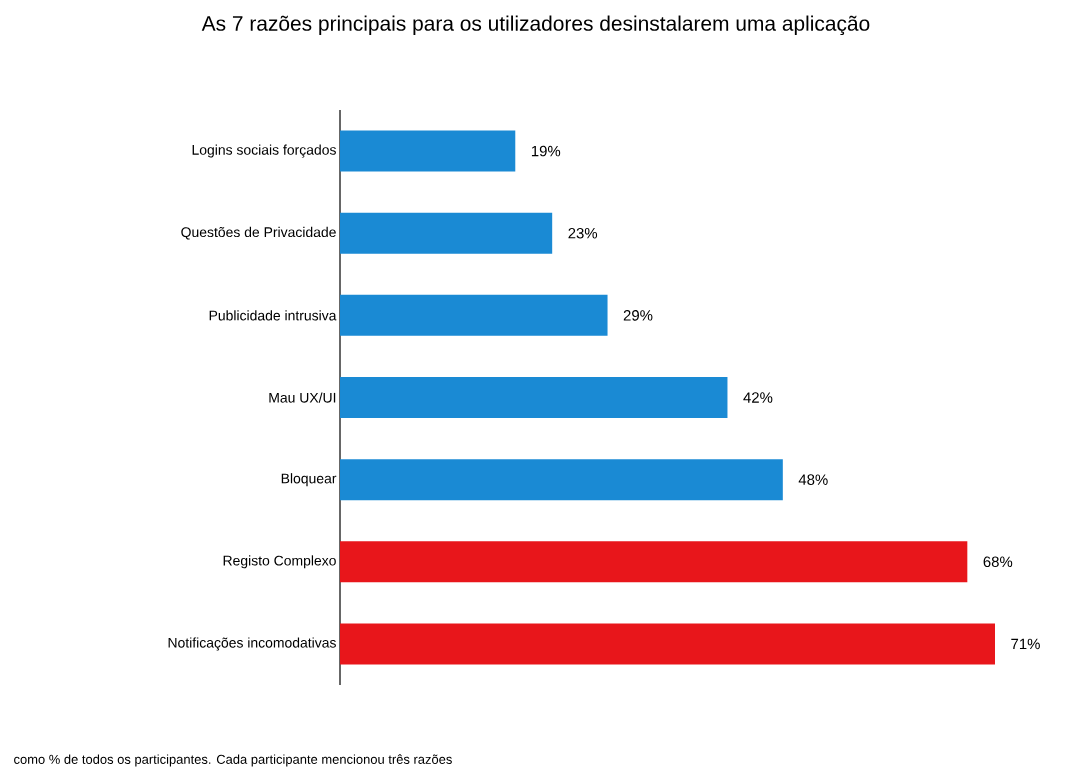 The height and width of the screenshot is (774, 1072). Describe the element at coordinates (998, 562) in the screenshot. I see `data-label: 68%` at that location.